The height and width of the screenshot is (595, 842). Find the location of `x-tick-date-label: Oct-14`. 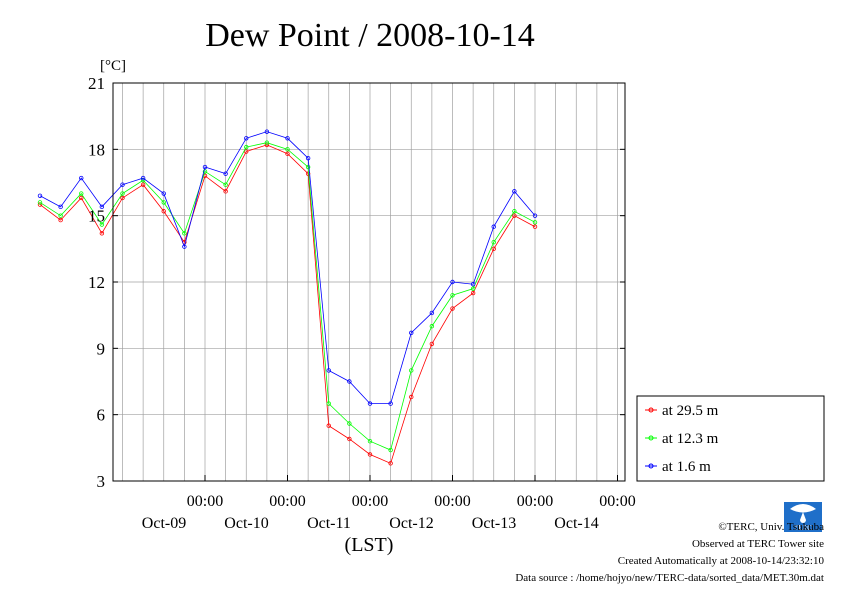

x-tick-date-label: Oct-14 is located at coordinates (576, 523).